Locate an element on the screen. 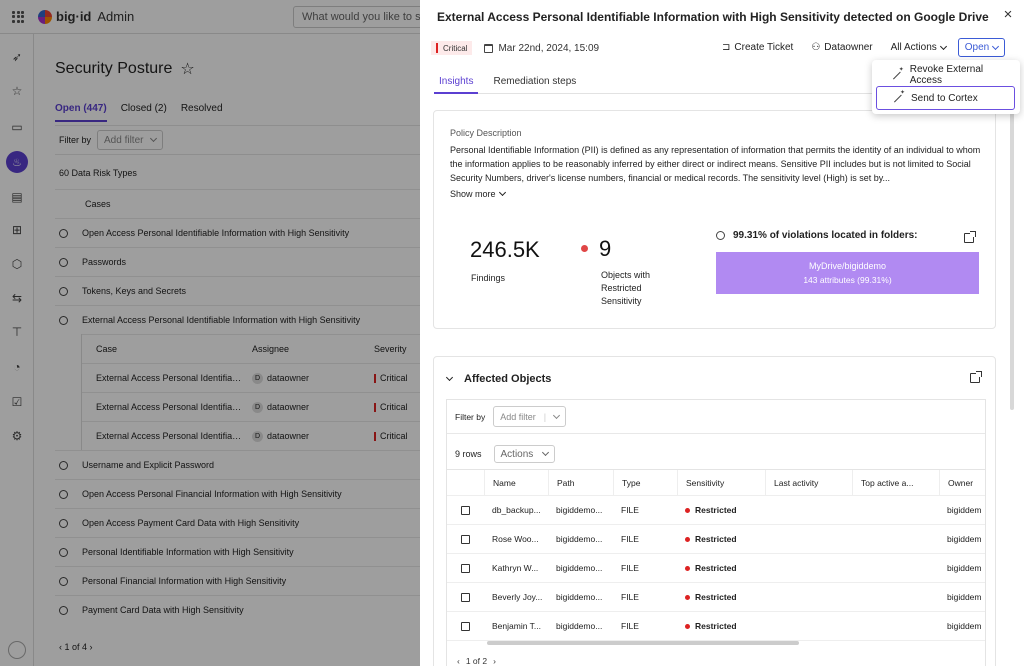  apps-grid-icon is located at coordinates (18, 16).